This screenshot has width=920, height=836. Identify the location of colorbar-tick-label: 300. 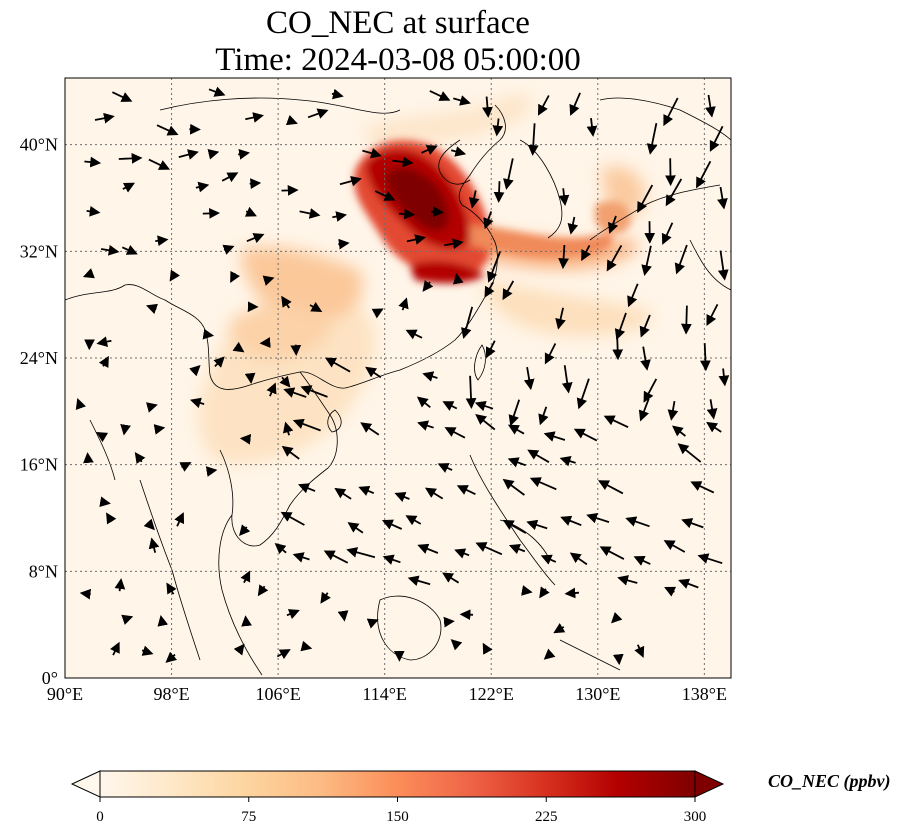
(695, 817).